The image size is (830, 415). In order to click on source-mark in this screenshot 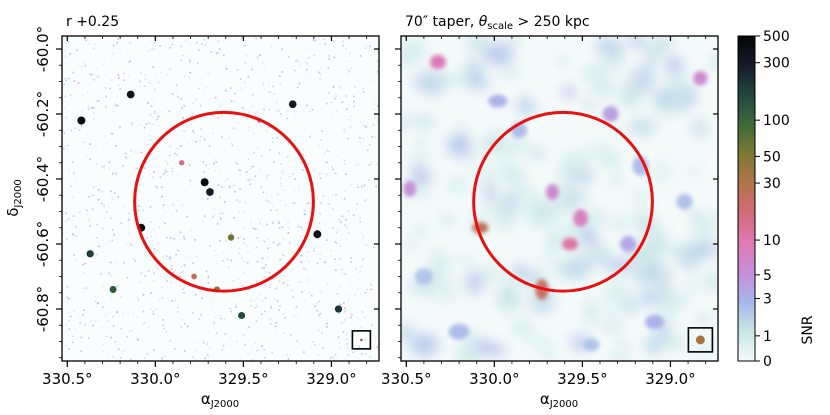, I will do `click(610, 114)`.